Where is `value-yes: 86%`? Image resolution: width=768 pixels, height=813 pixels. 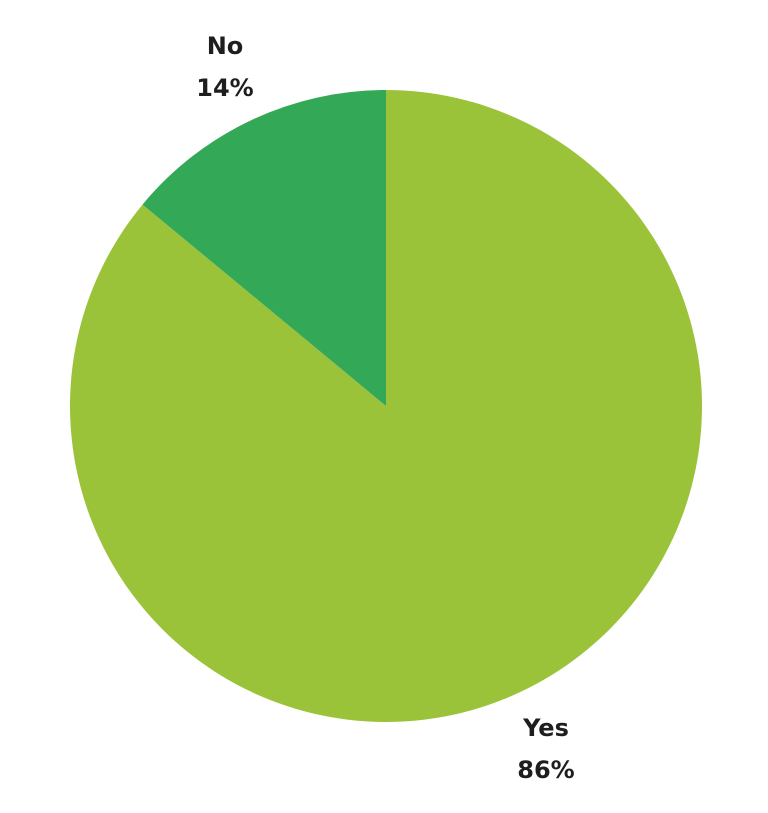
value-yes: 86% is located at coordinates (545, 770).